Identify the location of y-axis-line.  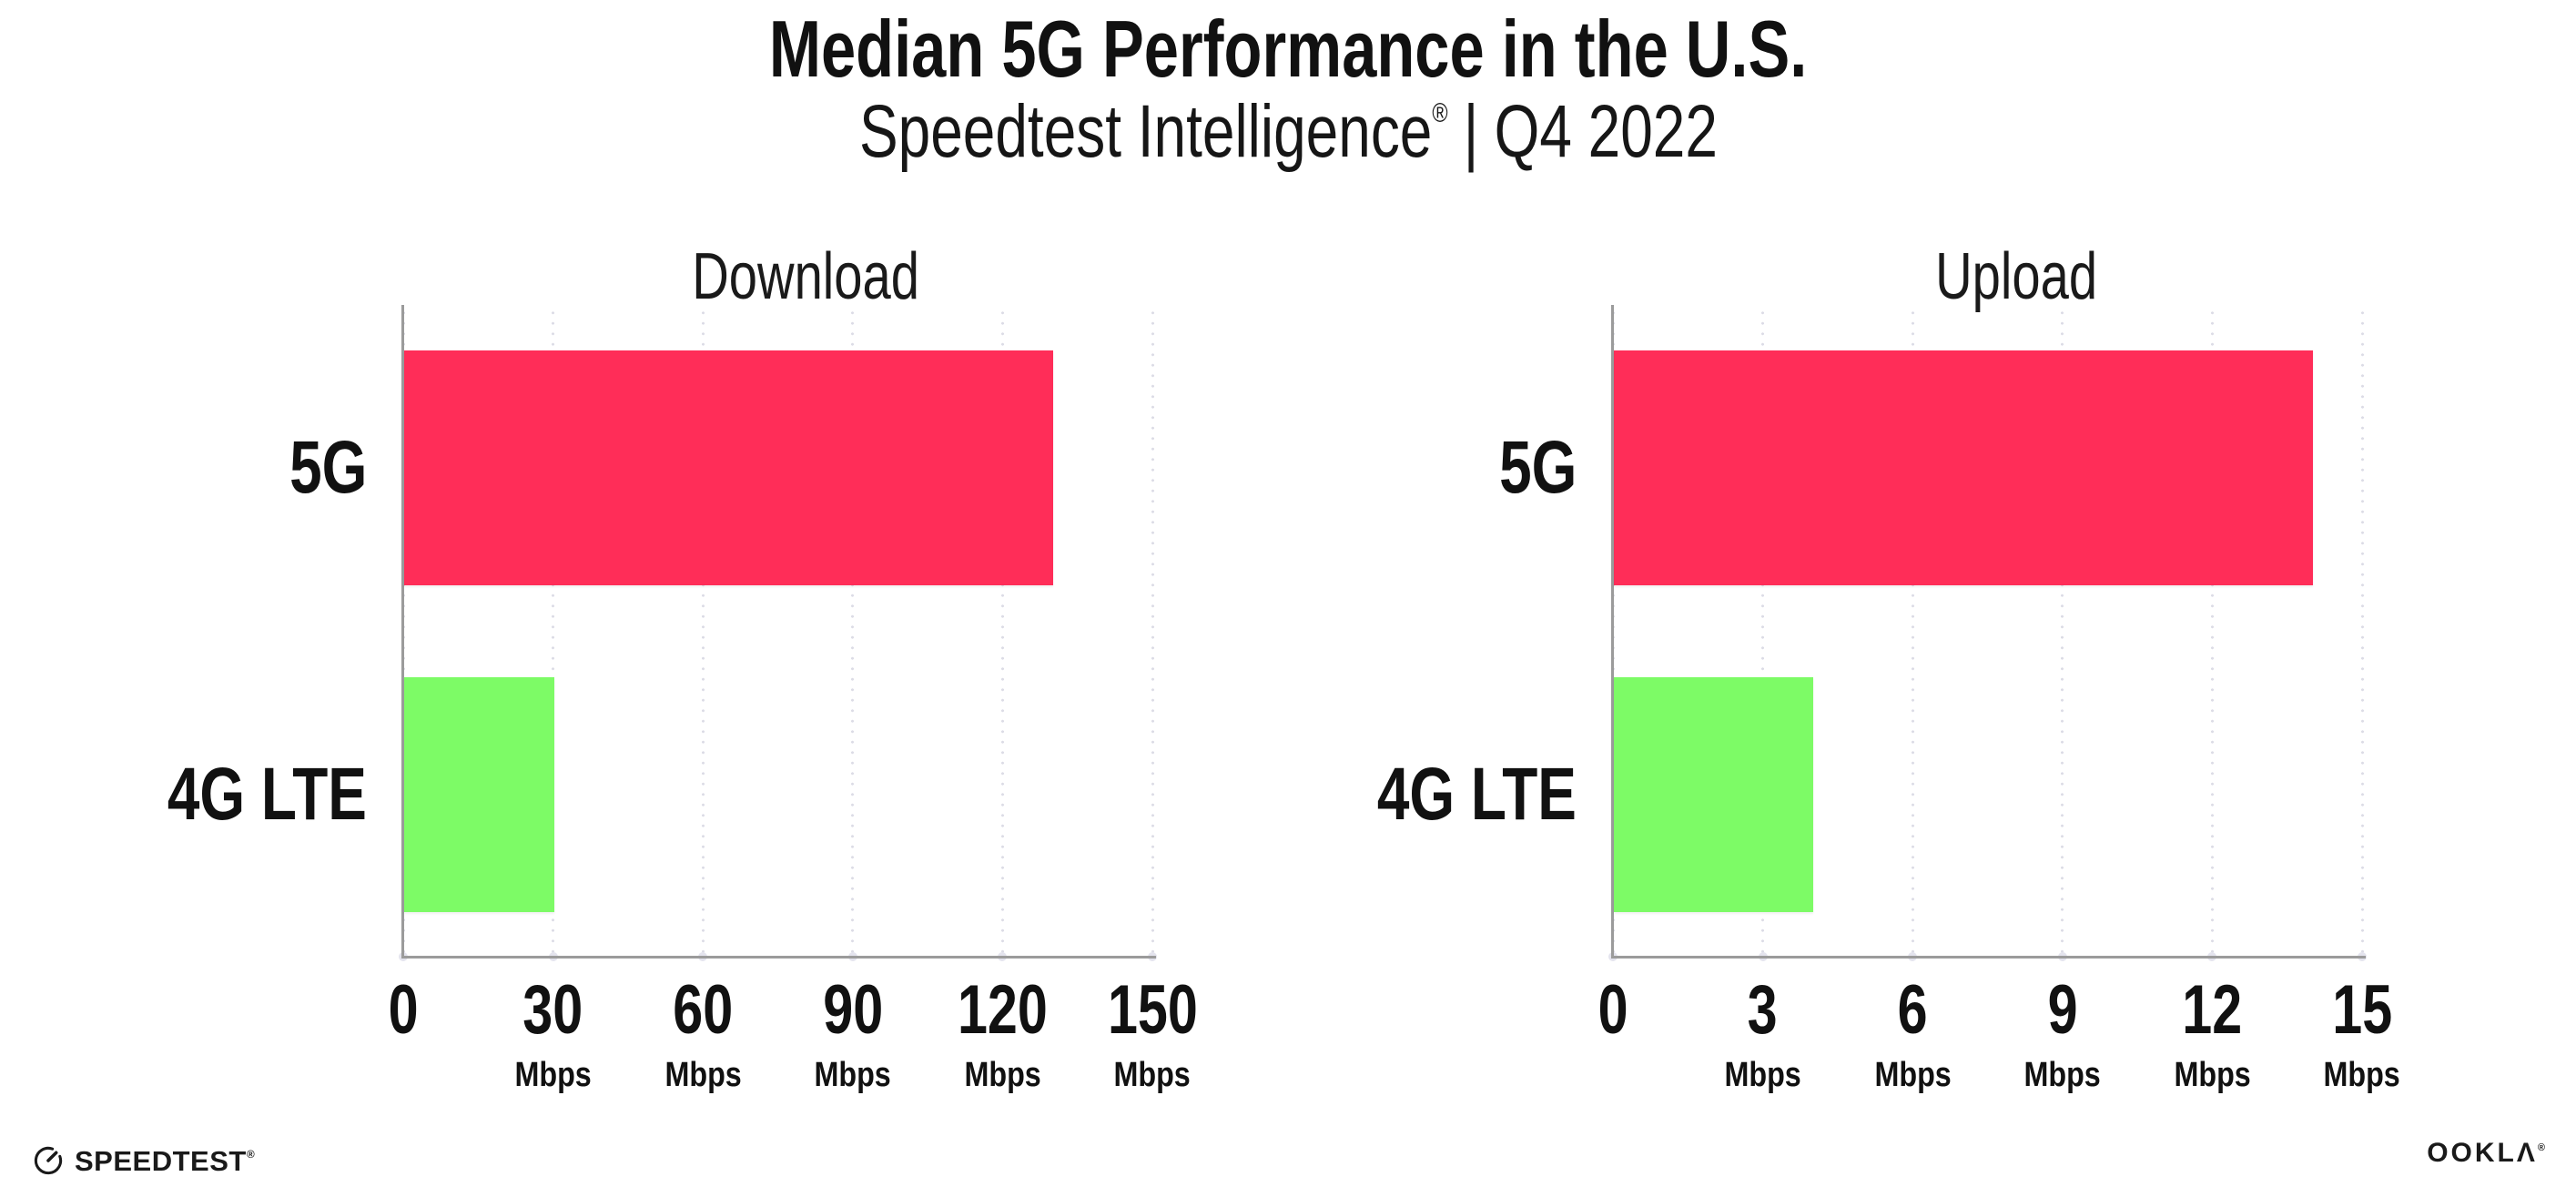
(402, 631).